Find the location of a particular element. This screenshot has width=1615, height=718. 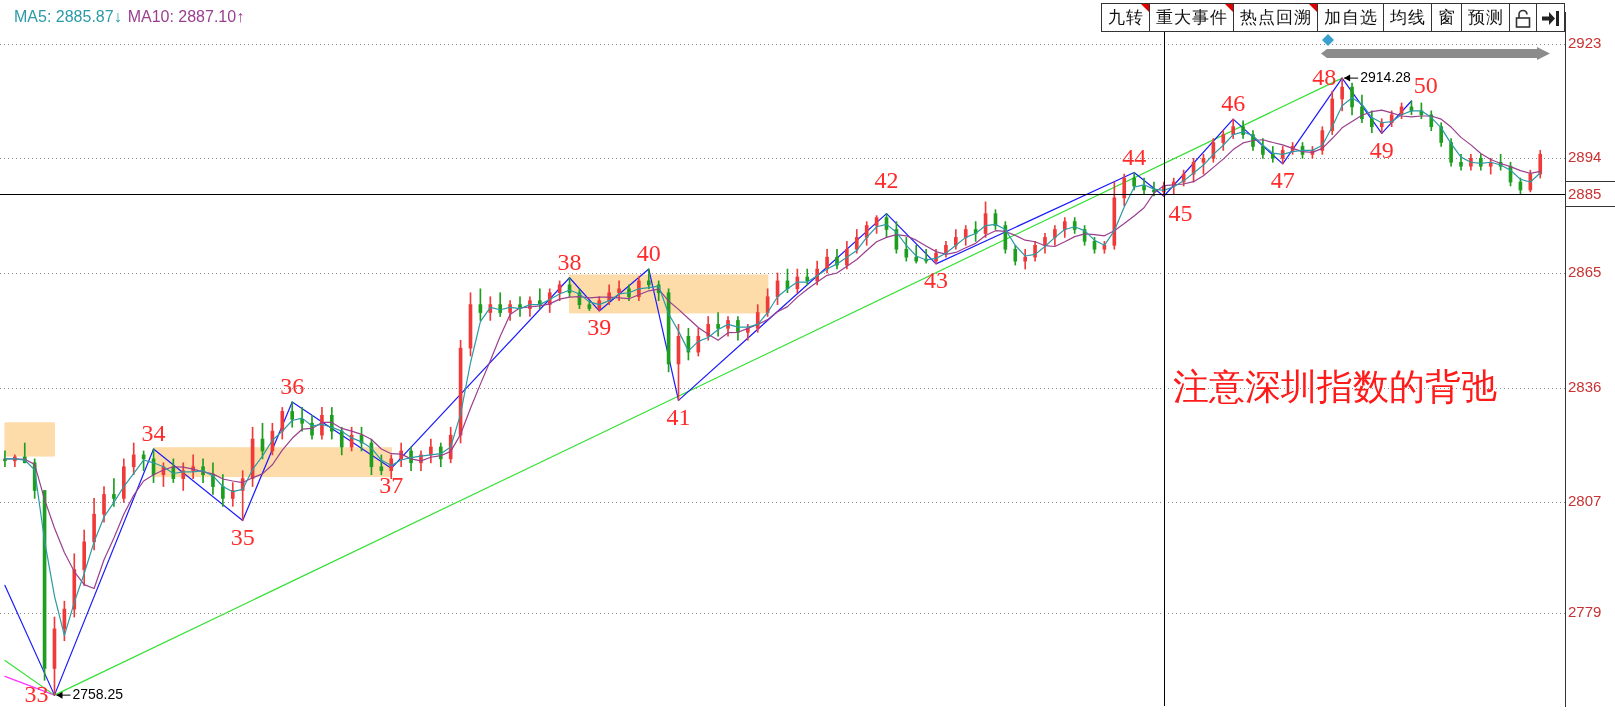

toolbar-button: 九转 is located at coordinates (1125, 17).